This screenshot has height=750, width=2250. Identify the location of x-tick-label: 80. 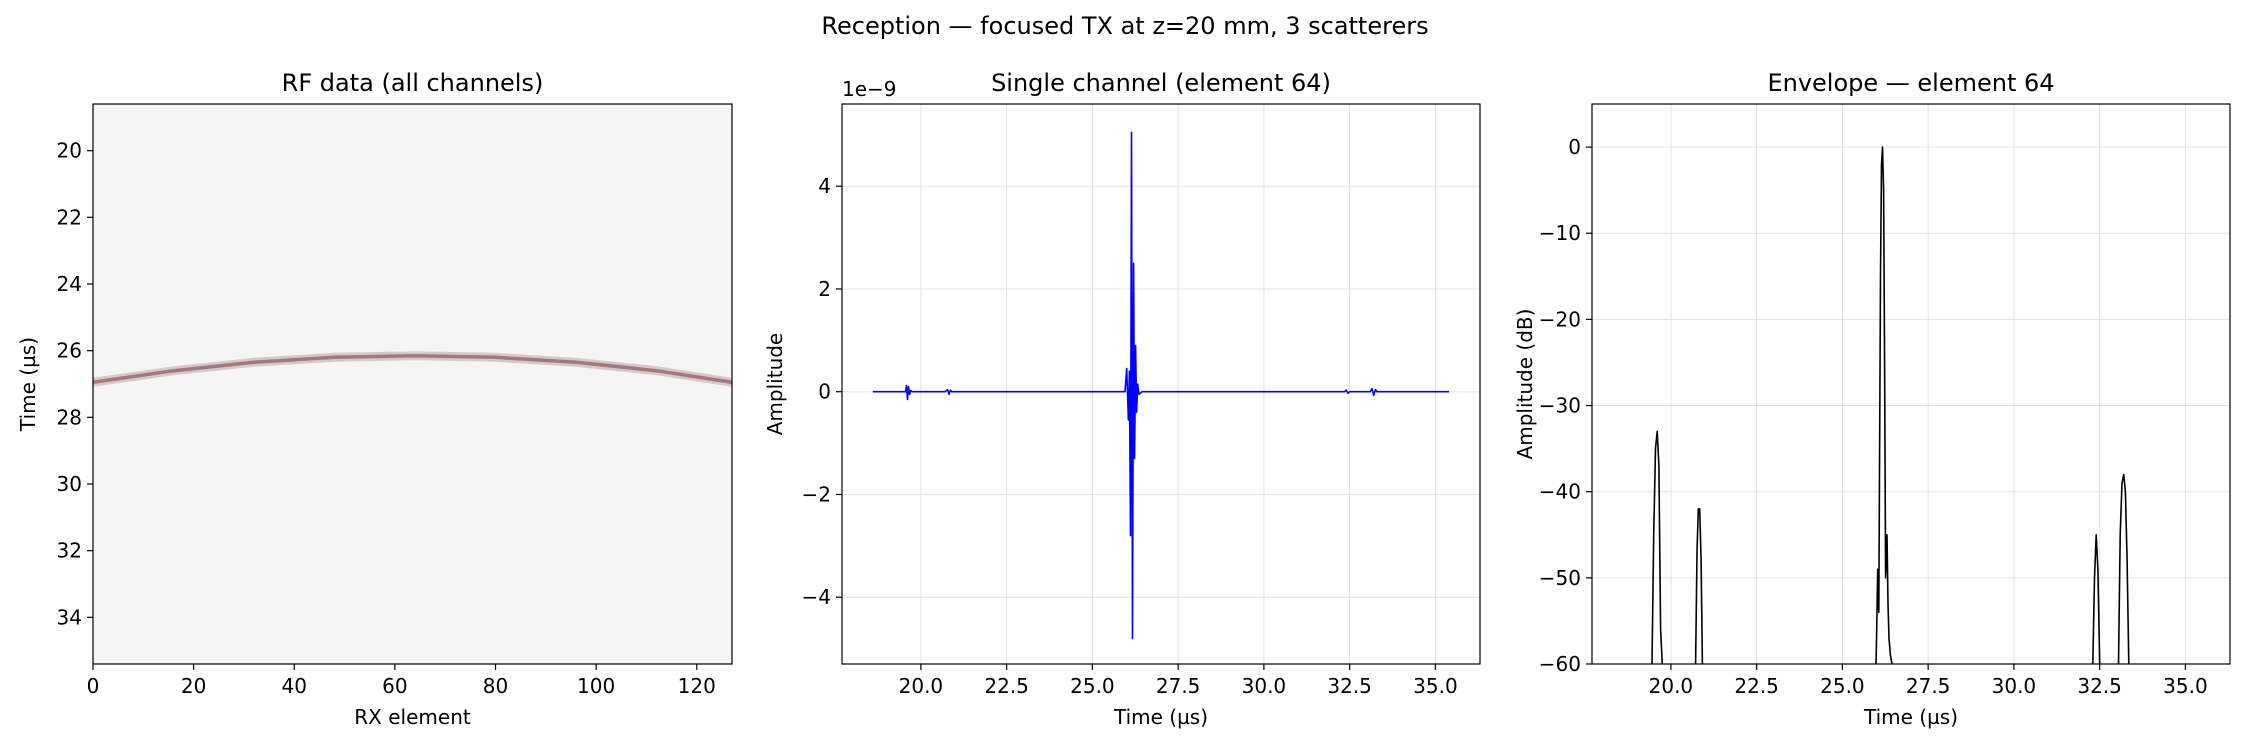
(495, 686).